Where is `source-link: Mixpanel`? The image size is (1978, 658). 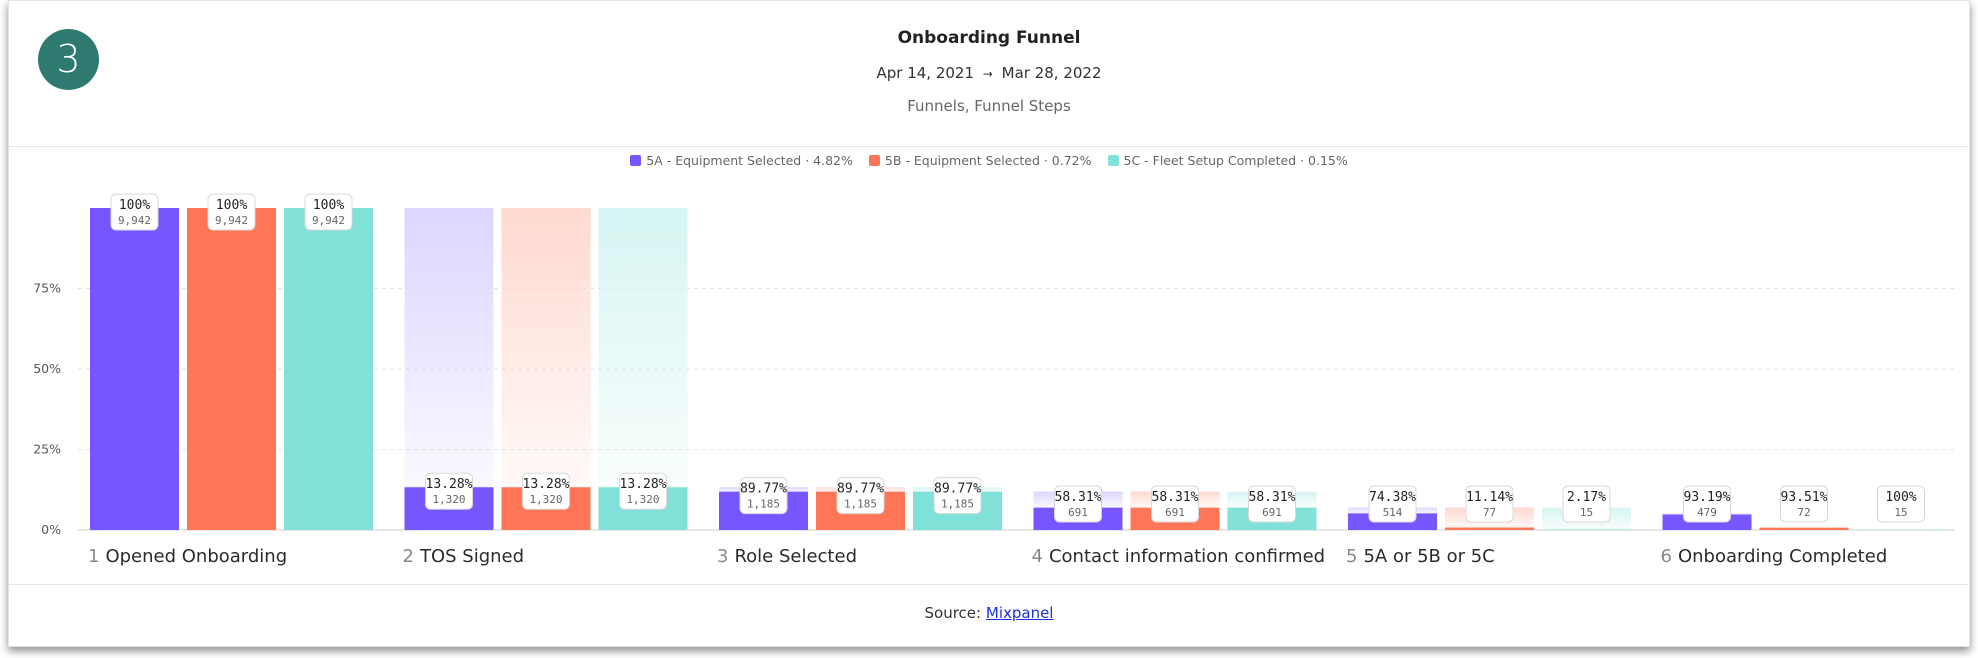
source-link: Mixpanel is located at coordinates (1019, 613).